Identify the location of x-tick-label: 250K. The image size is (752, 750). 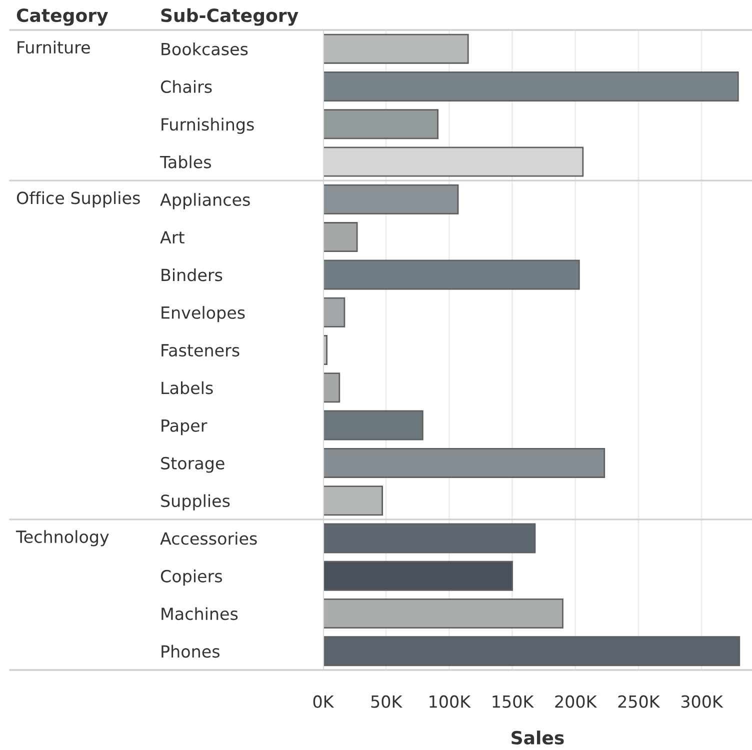
(639, 701).